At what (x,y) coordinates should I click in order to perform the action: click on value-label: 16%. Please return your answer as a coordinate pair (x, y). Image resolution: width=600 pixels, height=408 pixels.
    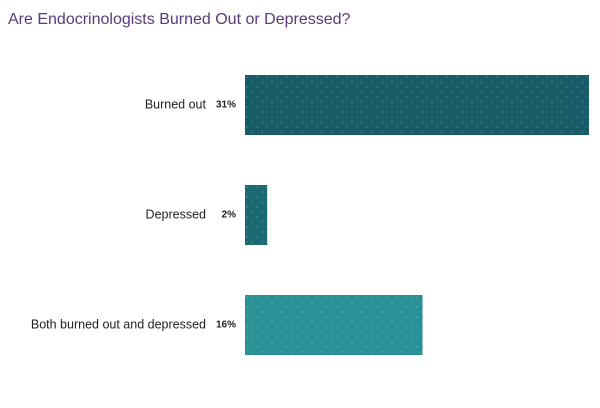
    Looking at the image, I should click on (226, 325).